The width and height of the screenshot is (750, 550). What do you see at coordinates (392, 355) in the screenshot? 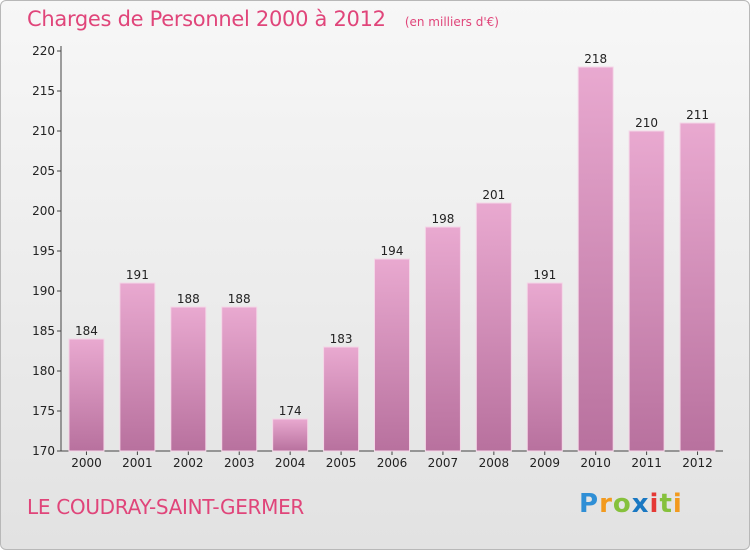
I see `bar-2006` at bounding box center [392, 355].